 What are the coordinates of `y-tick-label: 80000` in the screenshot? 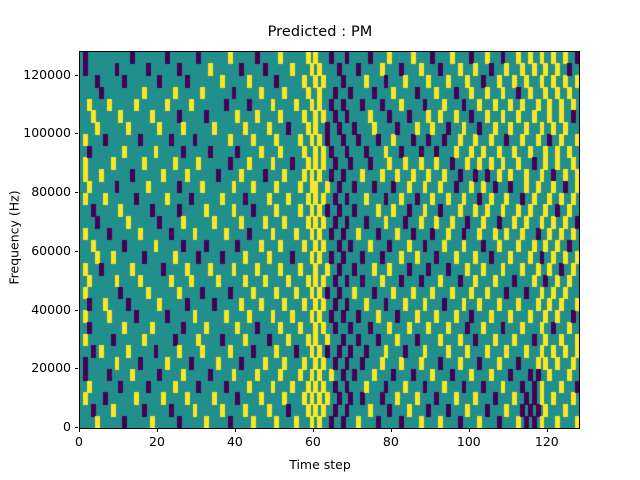 It's located at (51, 191).